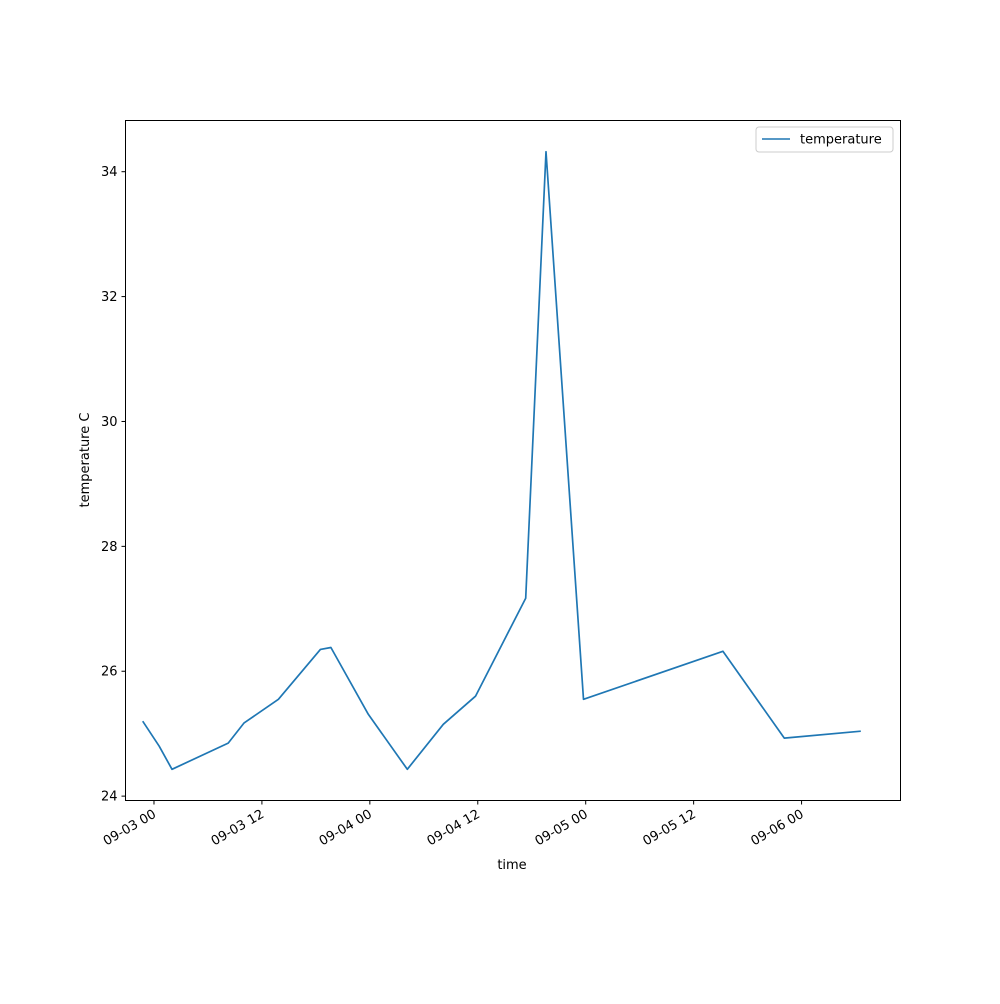 This screenshot has height=1004, width=1000. Describe the element at coordinates (109, 672) in the screenshot. I see `y-tick-label: 26` at that location.